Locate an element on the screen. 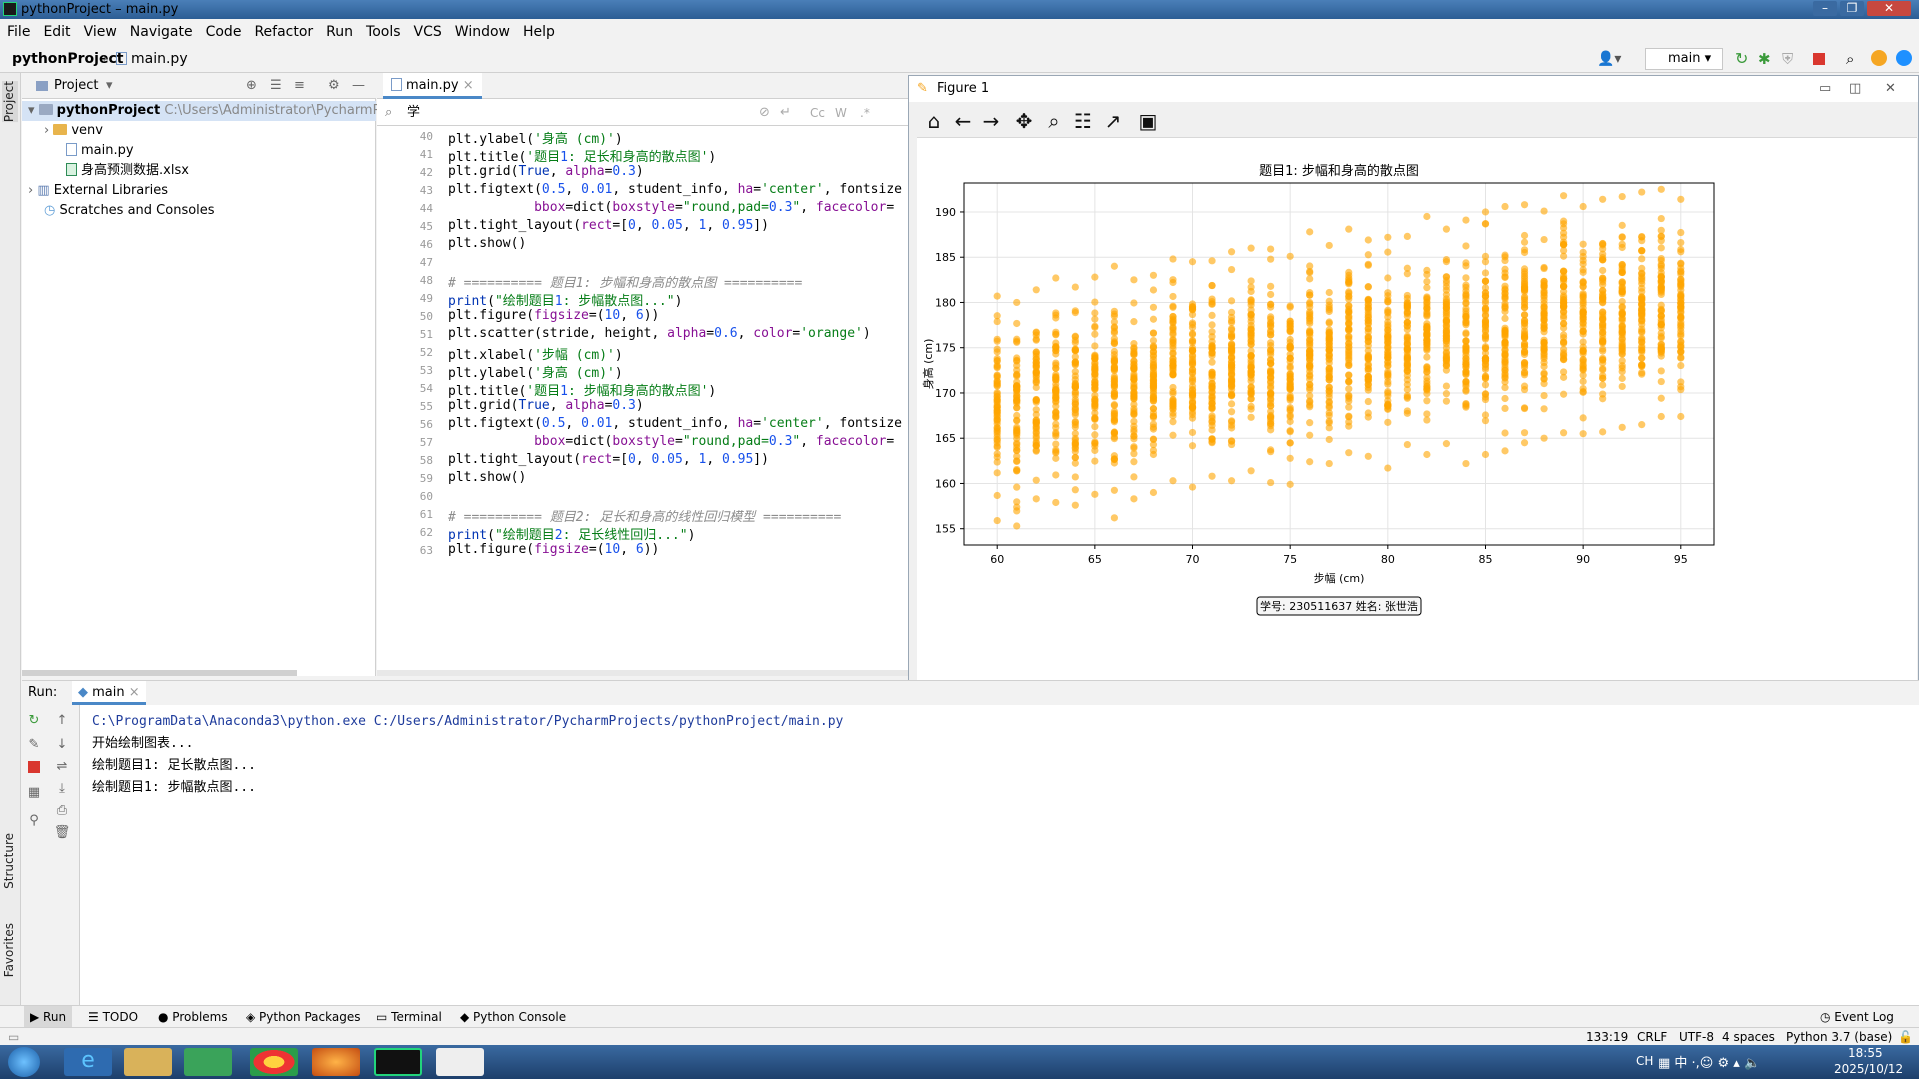  clock-time: 18:55 is located at coordinates (1865, 1053).